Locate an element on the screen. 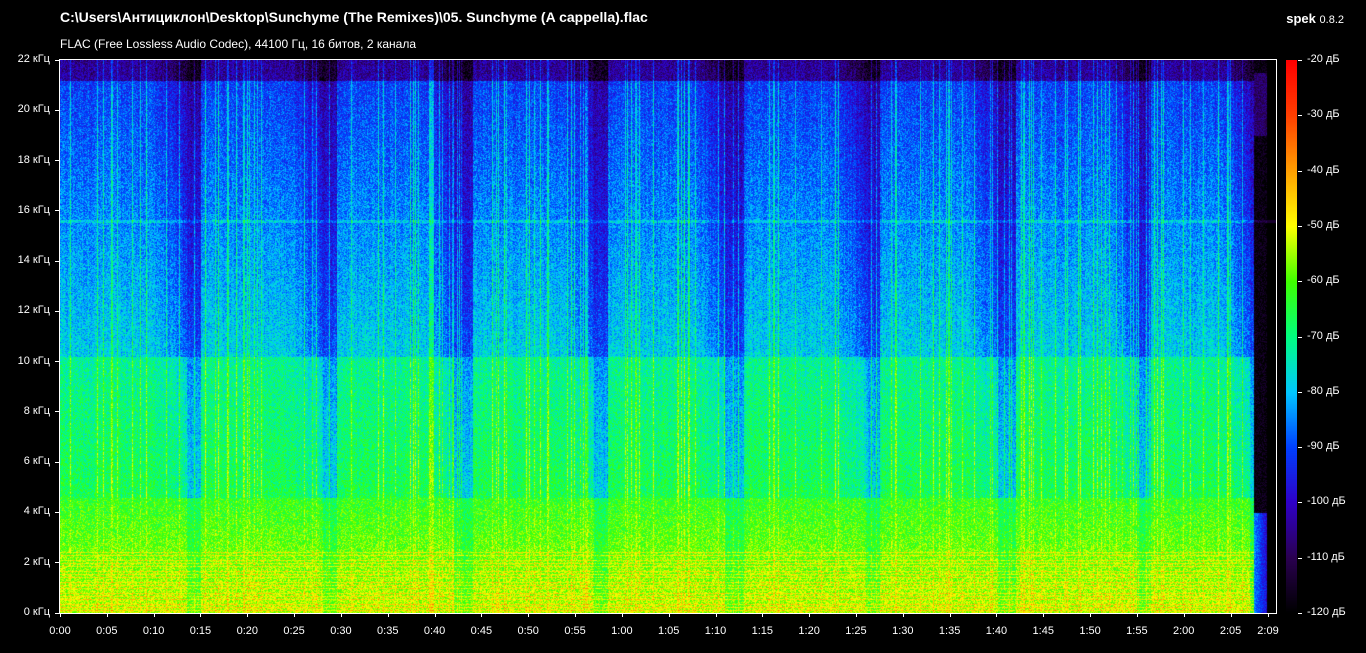  x-tick-label: 1:20 is located at coordinates (809, 631).